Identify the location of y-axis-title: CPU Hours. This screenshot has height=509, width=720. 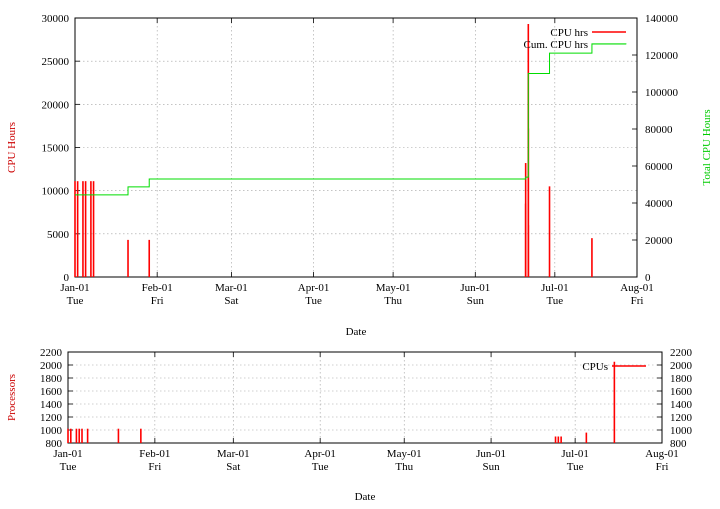
(12, 147).